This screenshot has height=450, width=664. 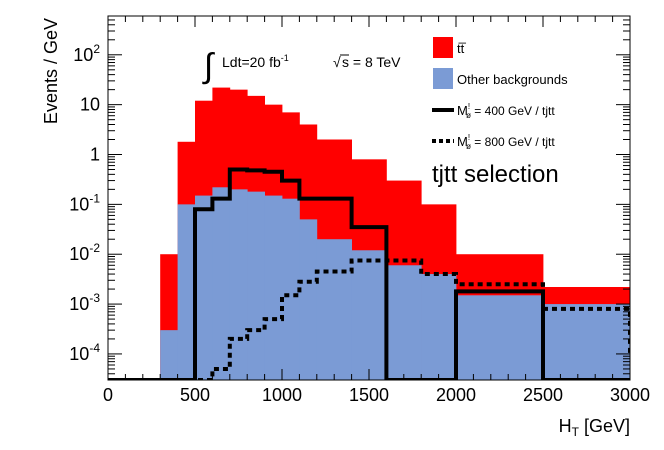 What do you see at coordinates (195, 395) in the screenshot?
I see `x-tick-label: 500` at bounding box center [195, 395].